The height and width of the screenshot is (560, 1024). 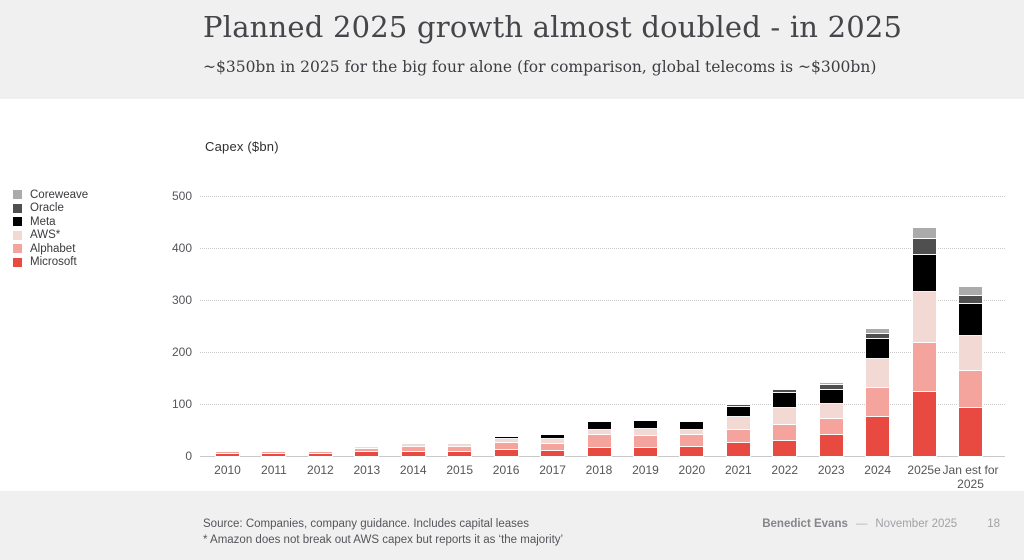 What do you see at coordinates (553, 441) in the screenshot?
I see `segment-aws-2017` at bounding box center [553, 441].